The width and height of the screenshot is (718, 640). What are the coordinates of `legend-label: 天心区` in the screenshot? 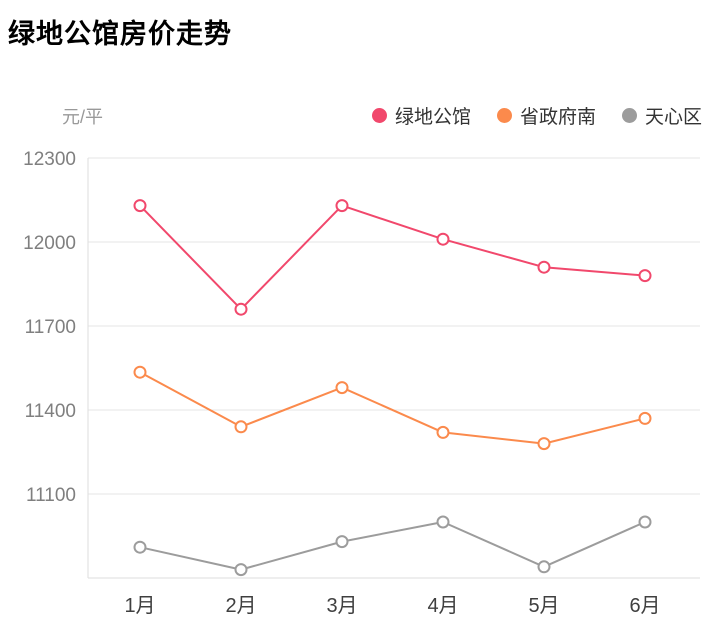 It's located at (673, 117).